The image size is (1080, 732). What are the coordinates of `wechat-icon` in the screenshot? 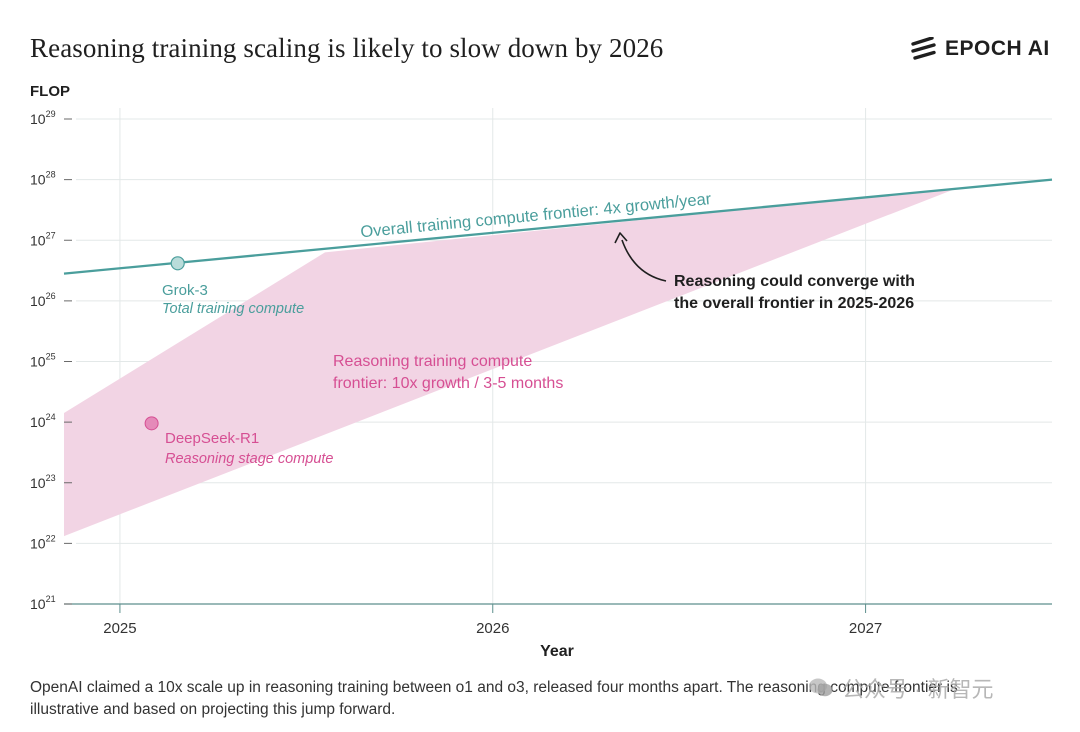 It's located at (821, 687).